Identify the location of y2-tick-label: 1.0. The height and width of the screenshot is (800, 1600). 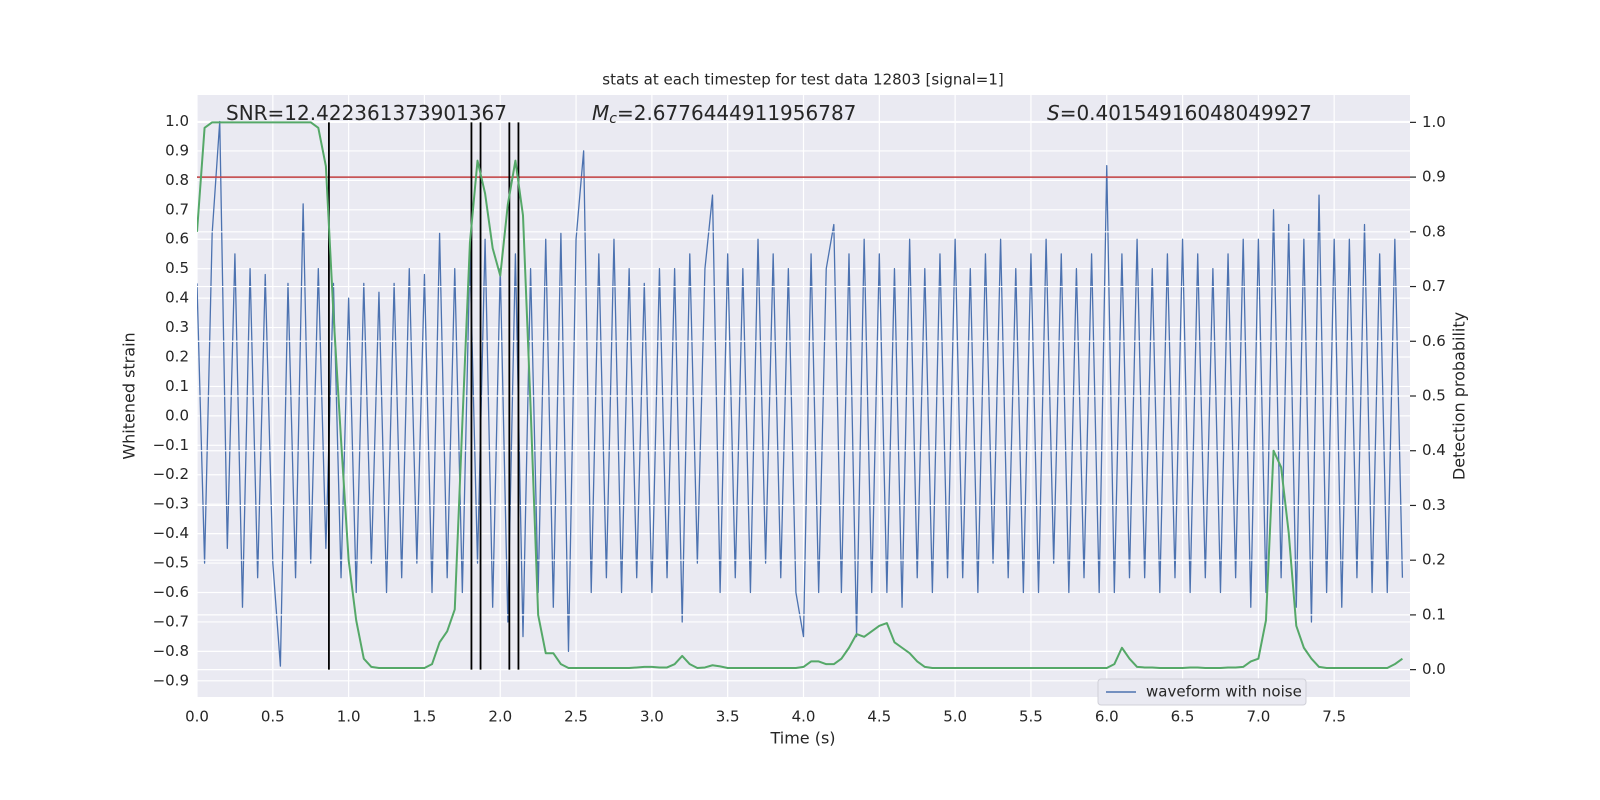
(1434, 122).